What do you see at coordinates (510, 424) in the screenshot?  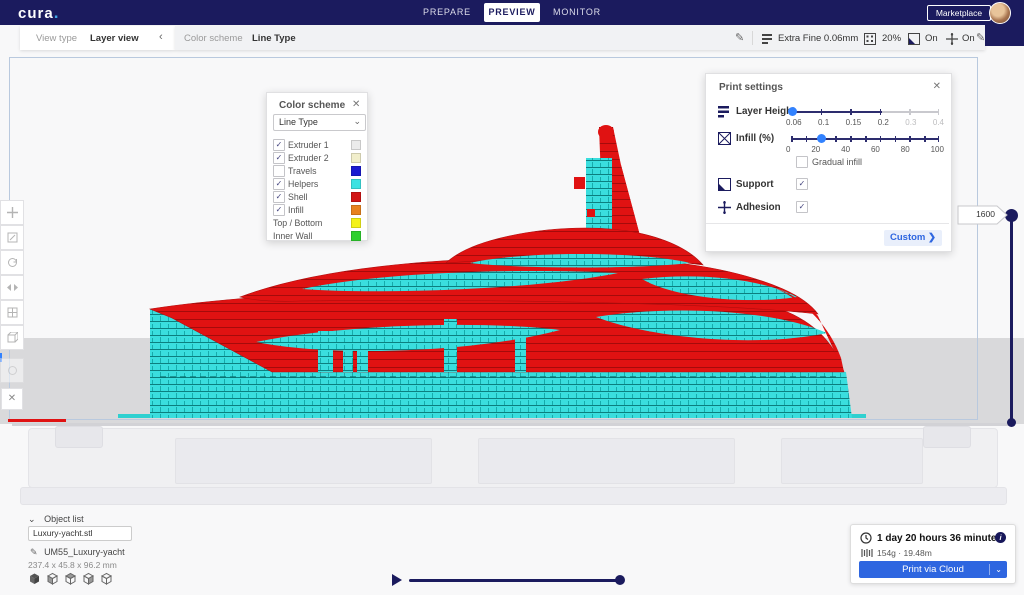 I see `build-plate-edge` at bounding box center [510, 424].